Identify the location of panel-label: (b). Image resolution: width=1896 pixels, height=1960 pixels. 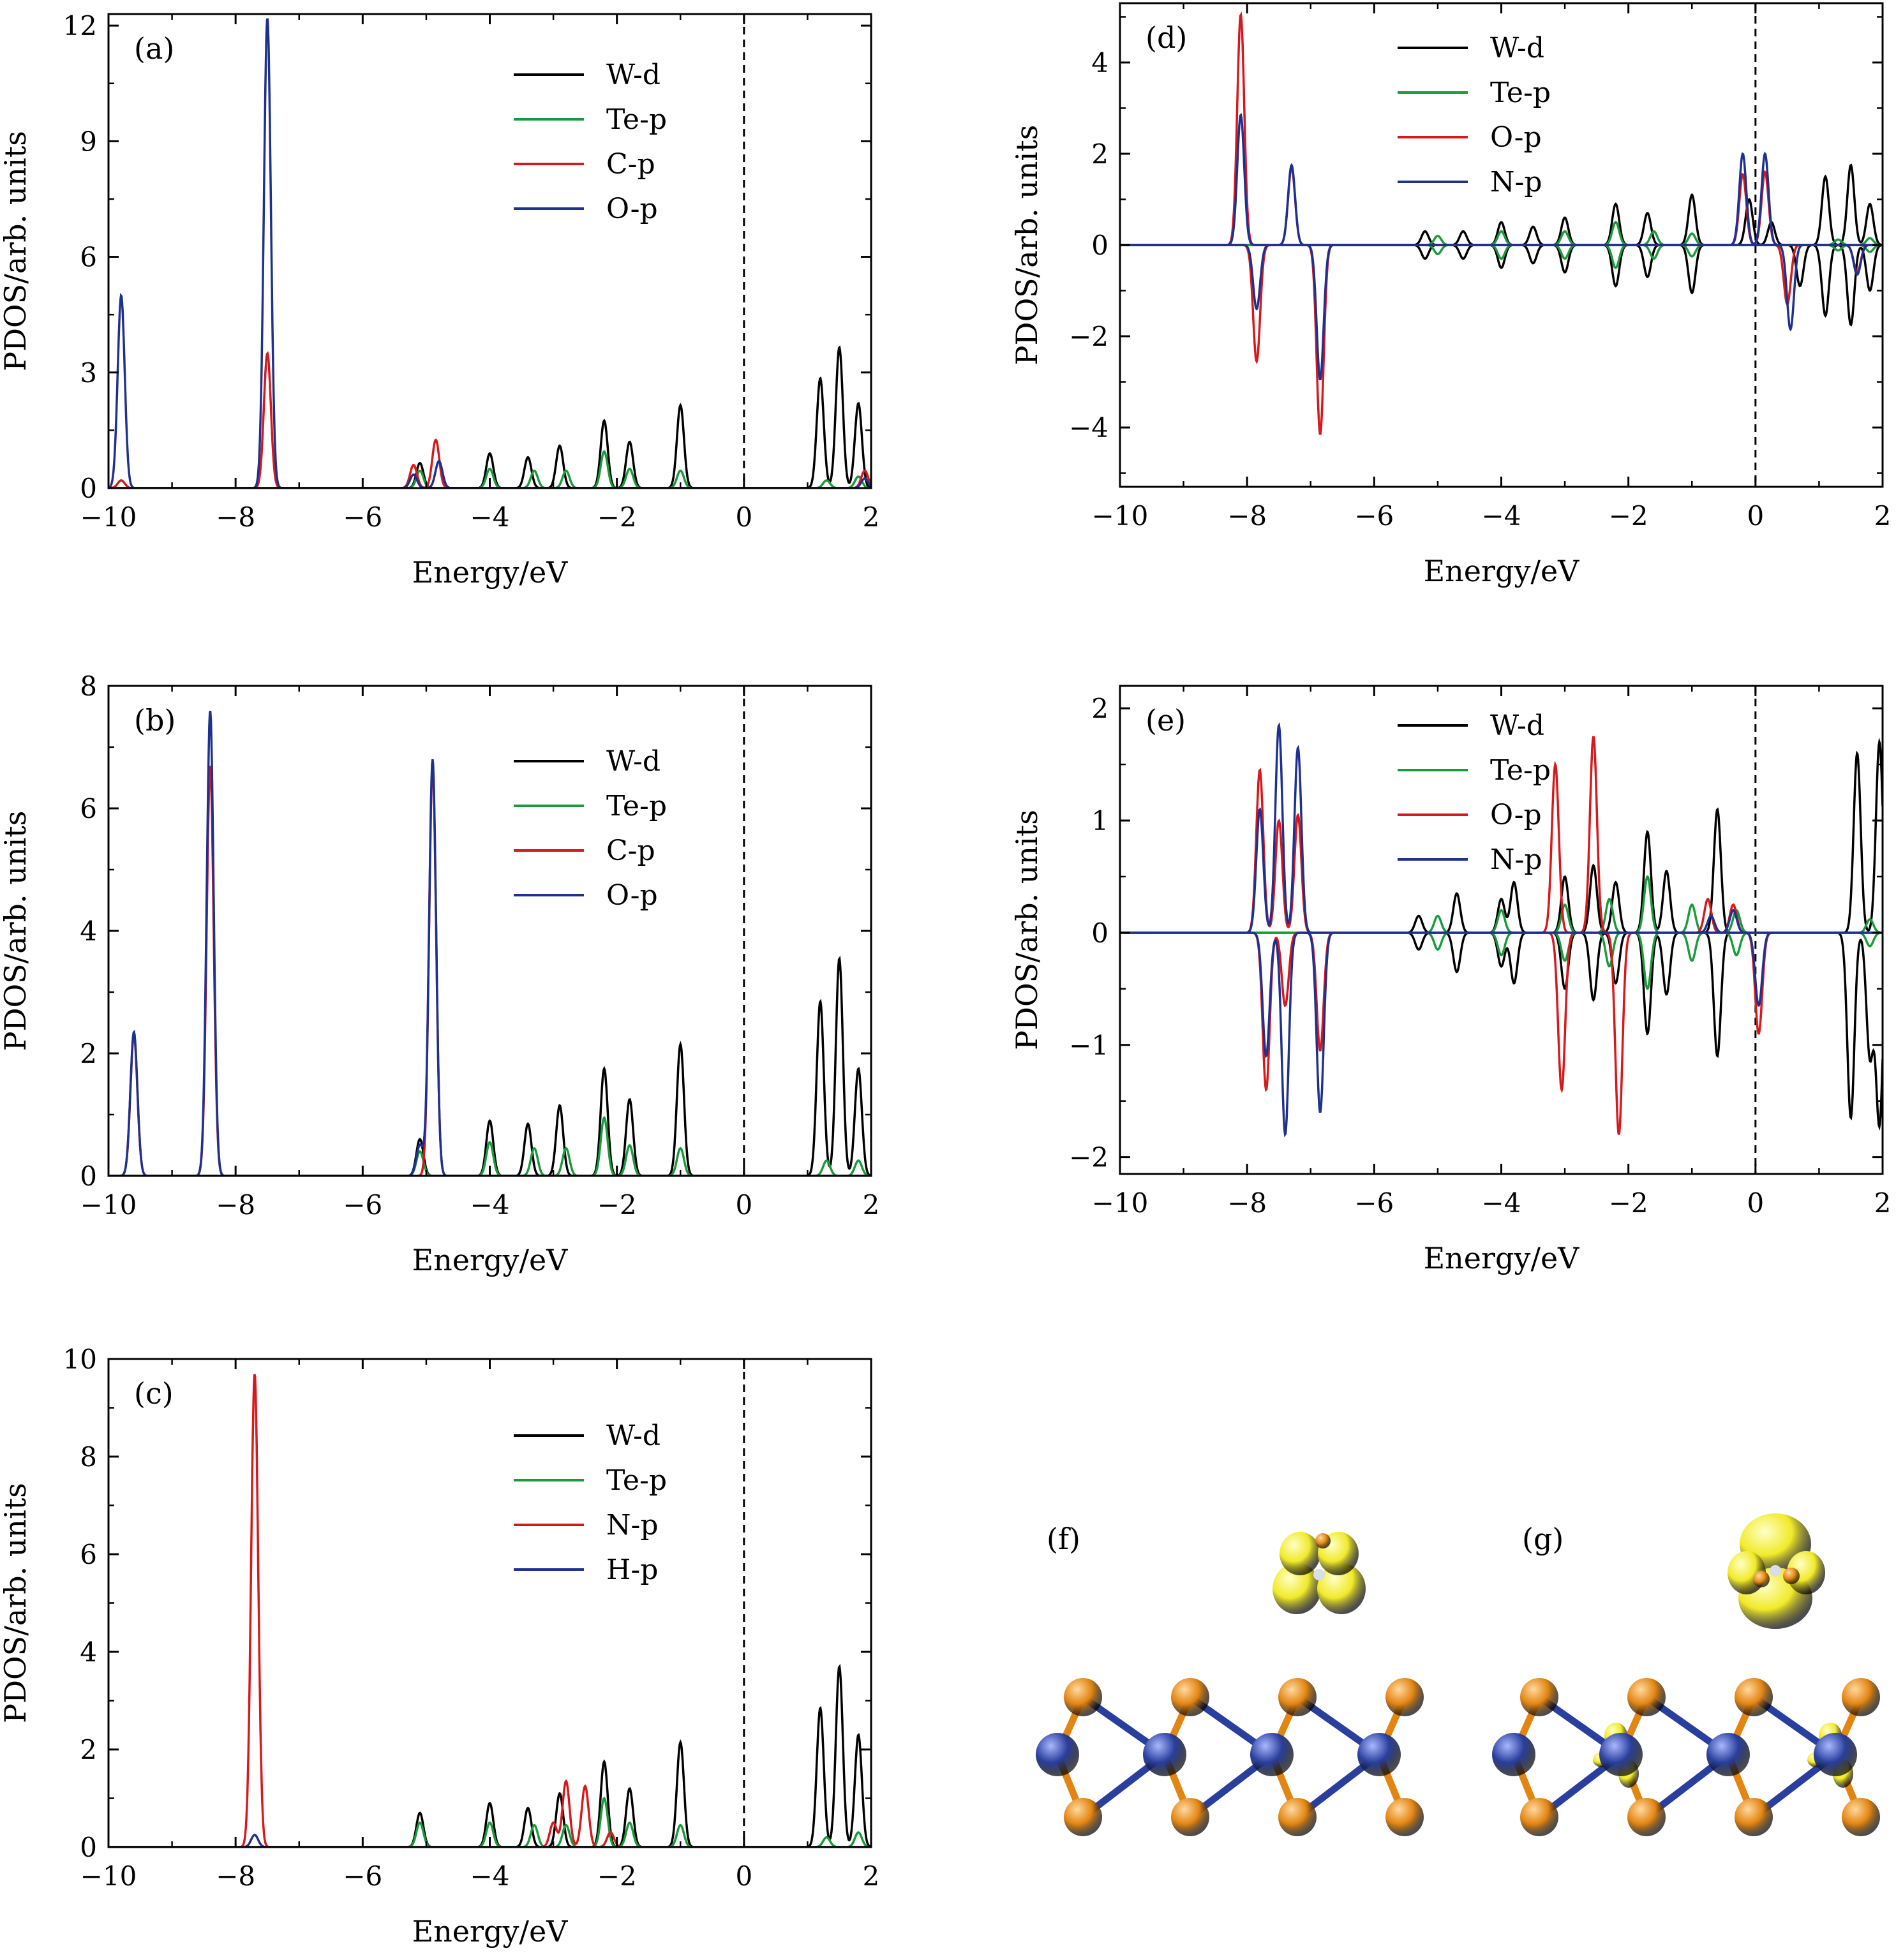
(154, 720).